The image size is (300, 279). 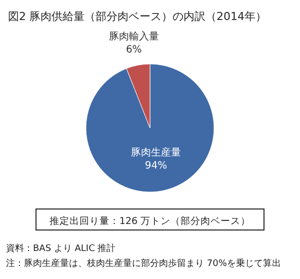 I want to click on data-label: 6%, so click(x=134, y=50).